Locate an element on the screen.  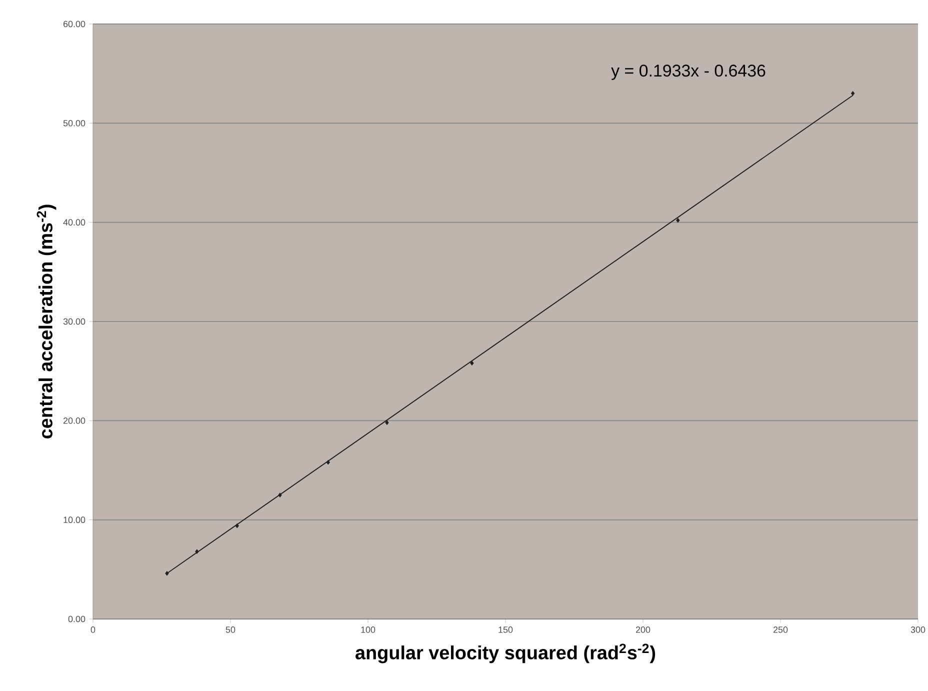
y-tick-label: 10.00 is located at coordinates (75, 520).